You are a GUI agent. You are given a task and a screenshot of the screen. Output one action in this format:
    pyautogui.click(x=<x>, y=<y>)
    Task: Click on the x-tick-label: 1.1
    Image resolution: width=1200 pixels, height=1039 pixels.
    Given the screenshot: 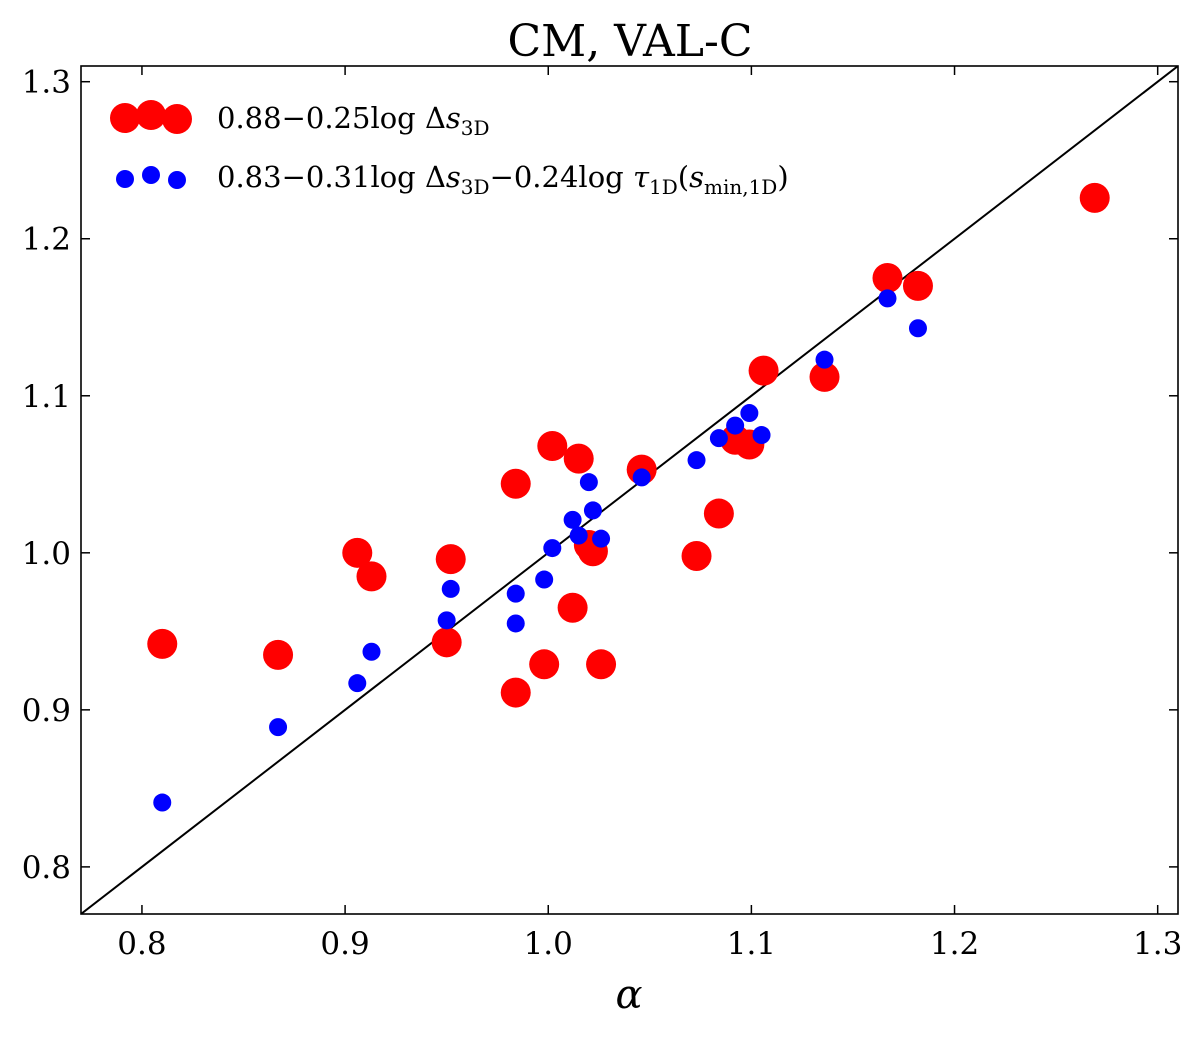 What is the action you would take?
    pyautogui.click(x=751, y=944)
    